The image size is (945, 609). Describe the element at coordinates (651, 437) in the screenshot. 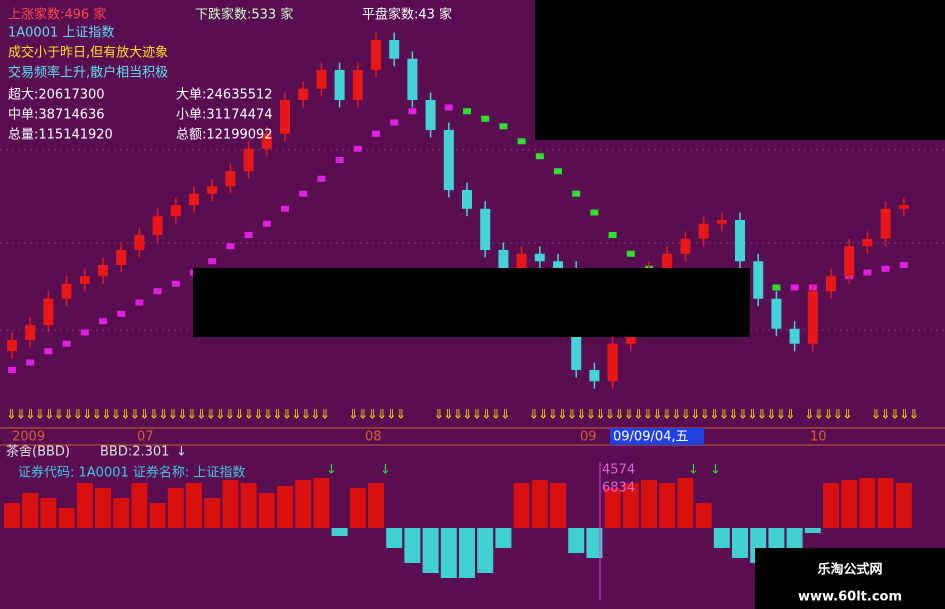

I see `cursor-date: 09/09/04,五` at that location.